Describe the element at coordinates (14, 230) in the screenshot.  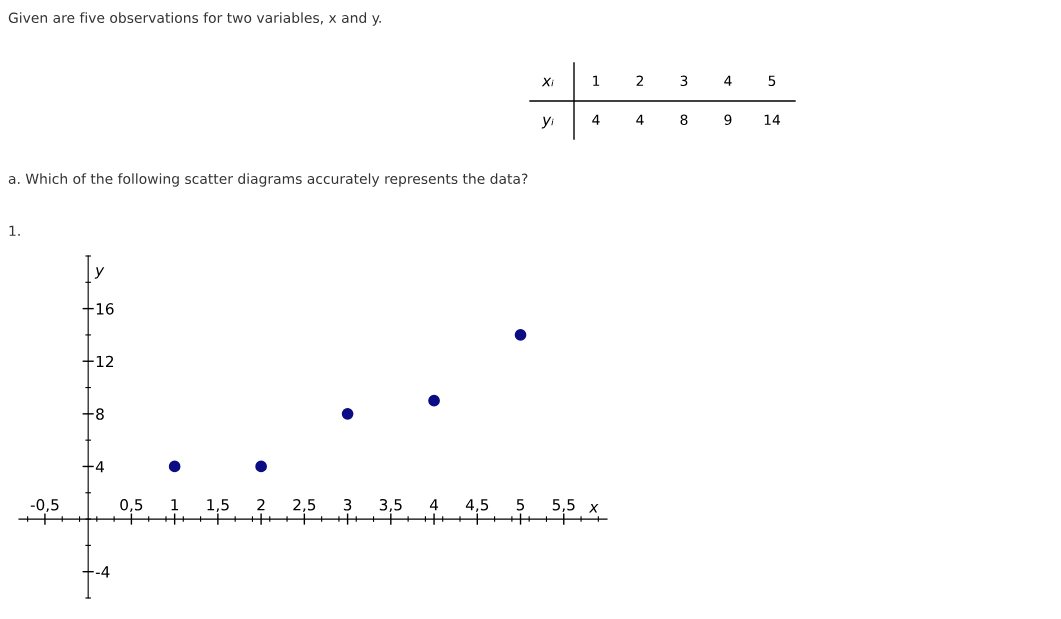
I see `text: 1.` at that location.